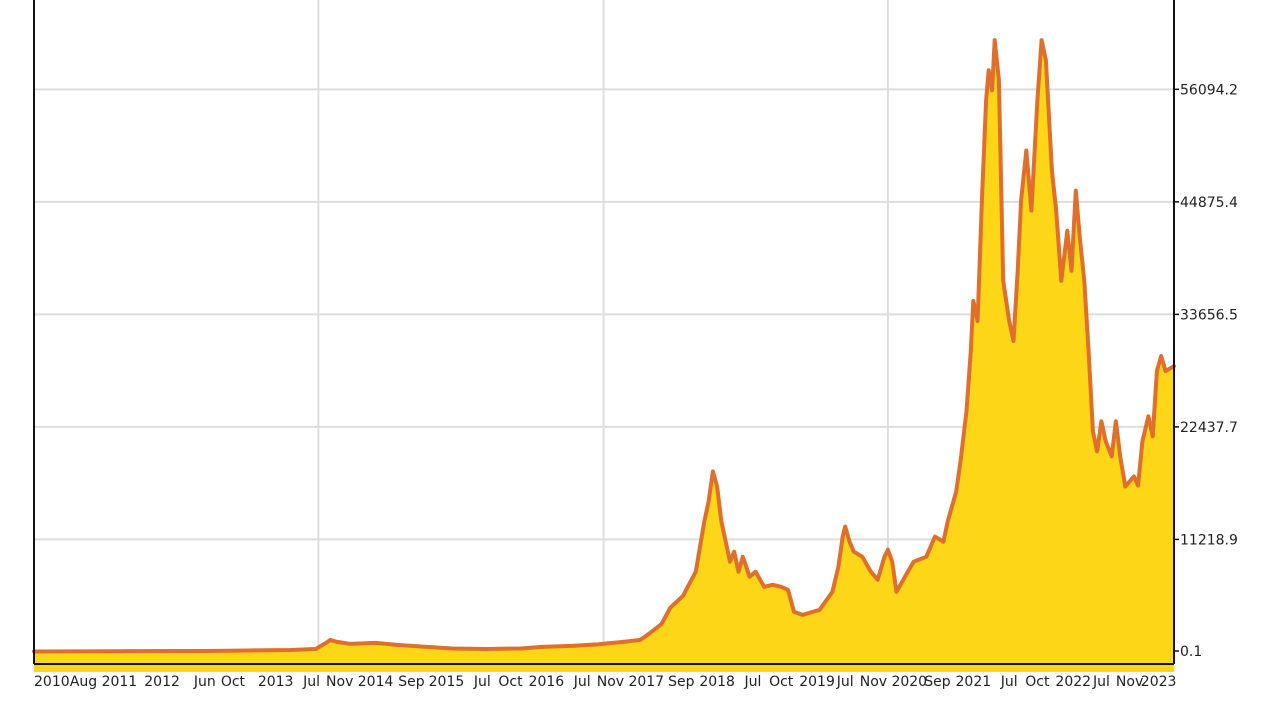  Describe the element at coordinates (909, 682) in the screenshot. I see `x-tick-label: 2020` at that location.